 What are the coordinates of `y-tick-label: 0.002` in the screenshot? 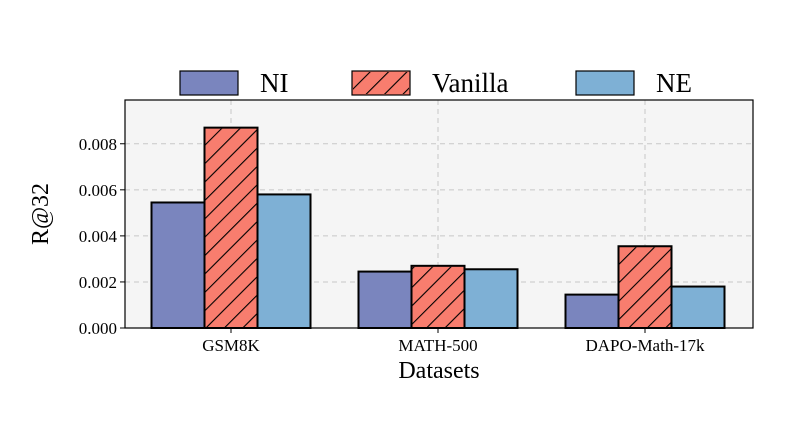 It's located at (98, 282).